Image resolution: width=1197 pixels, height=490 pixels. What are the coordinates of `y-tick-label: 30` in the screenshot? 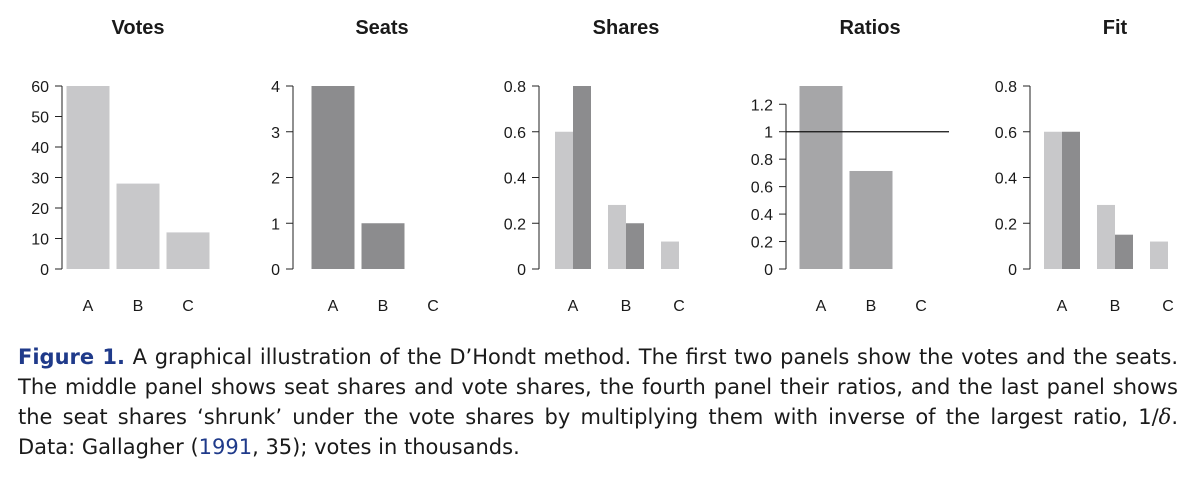 It's located at (40, 179).